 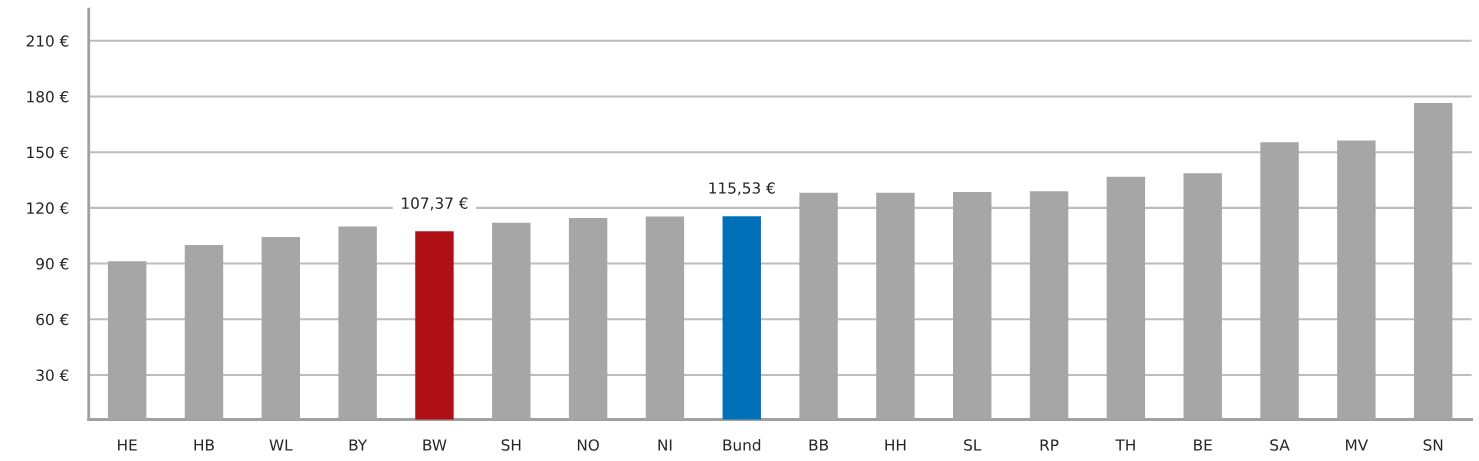 What do you see at coordinates (48, 96) in the screenshot?
I see `y-tick-label: 180 €` at bounding box center [48, 96].